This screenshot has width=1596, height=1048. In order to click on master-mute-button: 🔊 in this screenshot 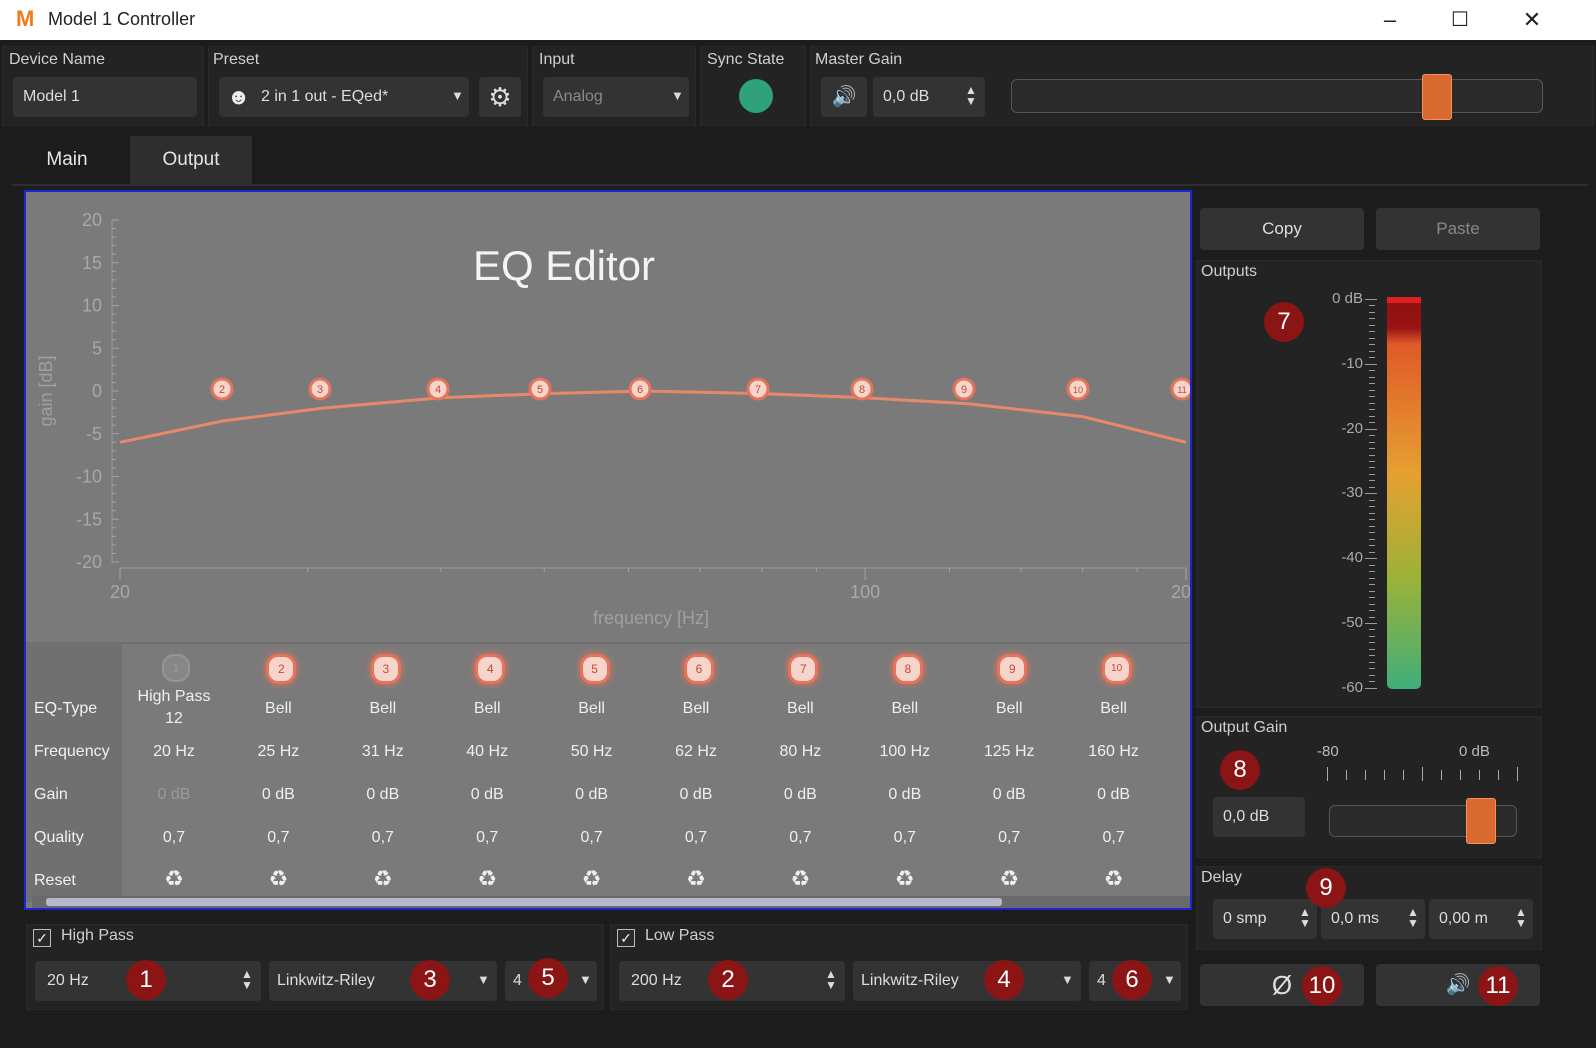, I will do `click(844, 97)`.